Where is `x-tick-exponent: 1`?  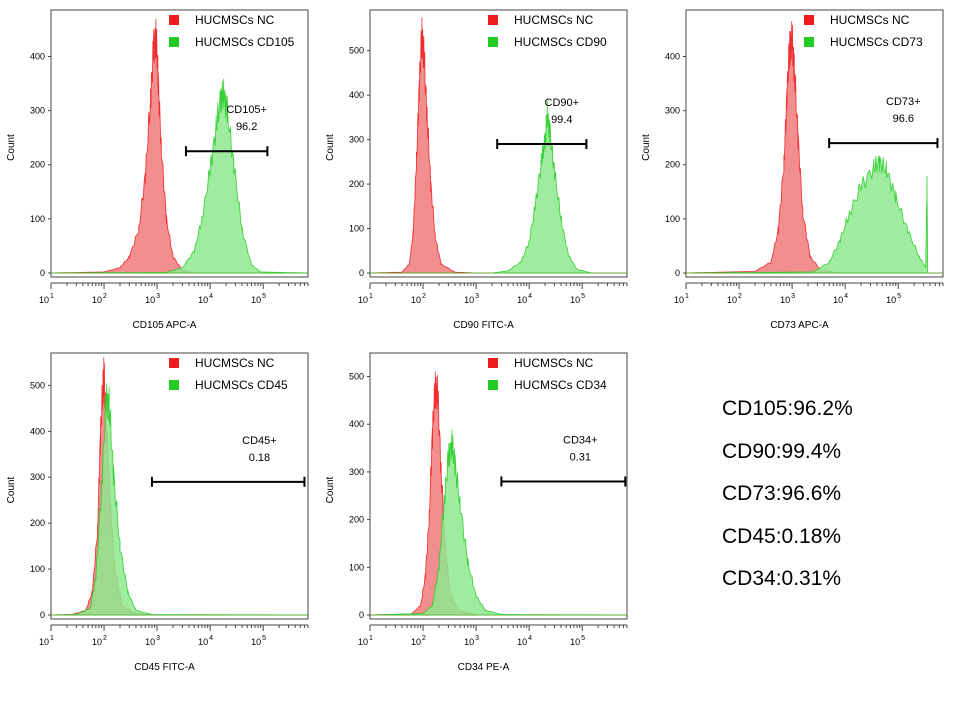
x-tick-exponent: 1 is located at coordinates (52, 638).